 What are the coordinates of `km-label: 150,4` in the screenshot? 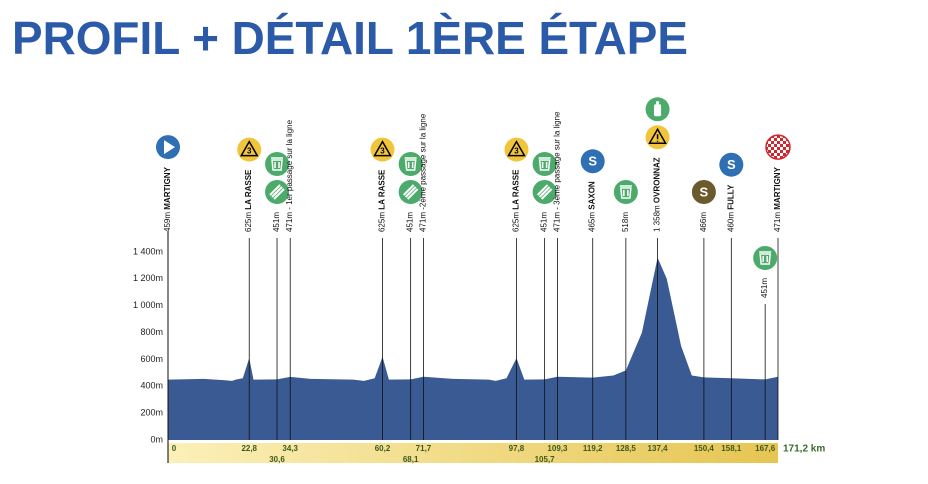 It's located at (704, 448).